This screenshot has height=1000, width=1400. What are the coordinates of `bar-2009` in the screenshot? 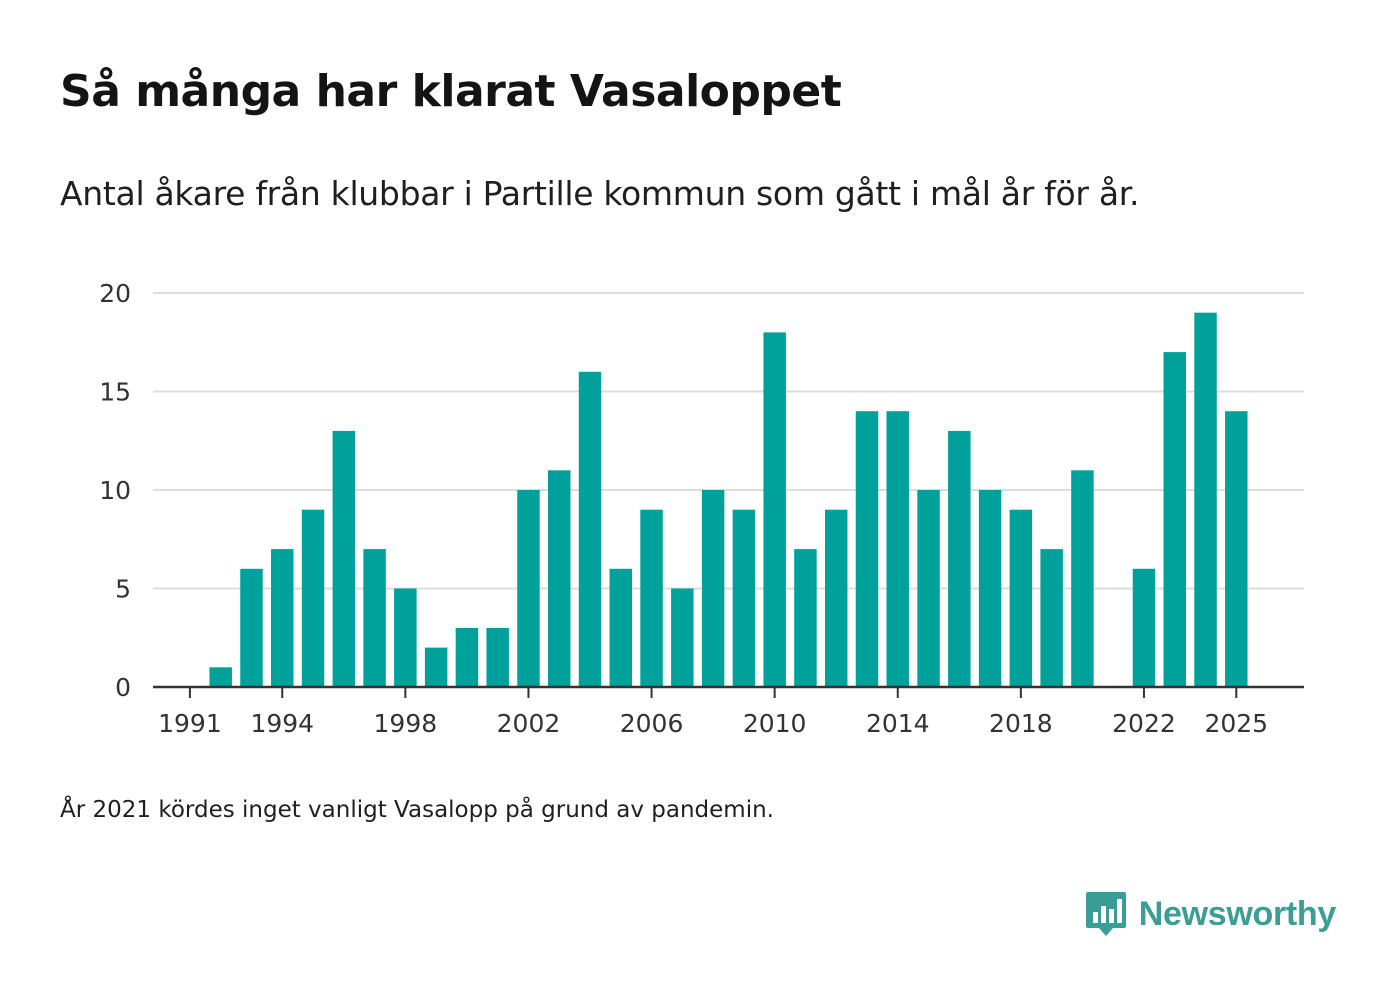 It's located at (744, 598).